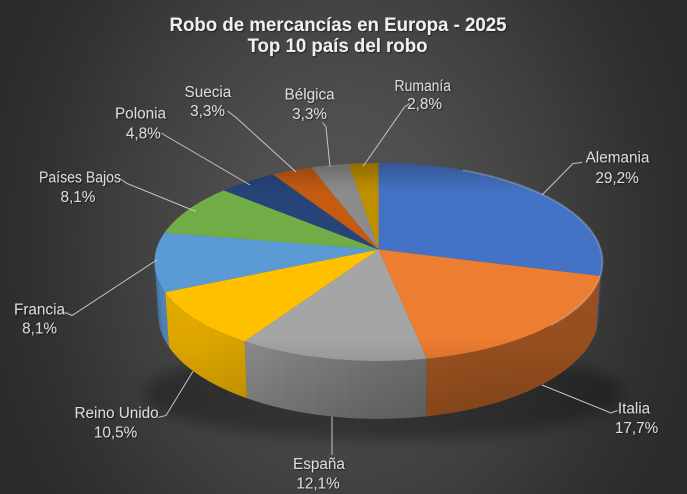 This screenshot has height=494, width=687. Describe the element at coordinates (634, 409) in the screenshot. I see `svg-text: Italia` at that location.